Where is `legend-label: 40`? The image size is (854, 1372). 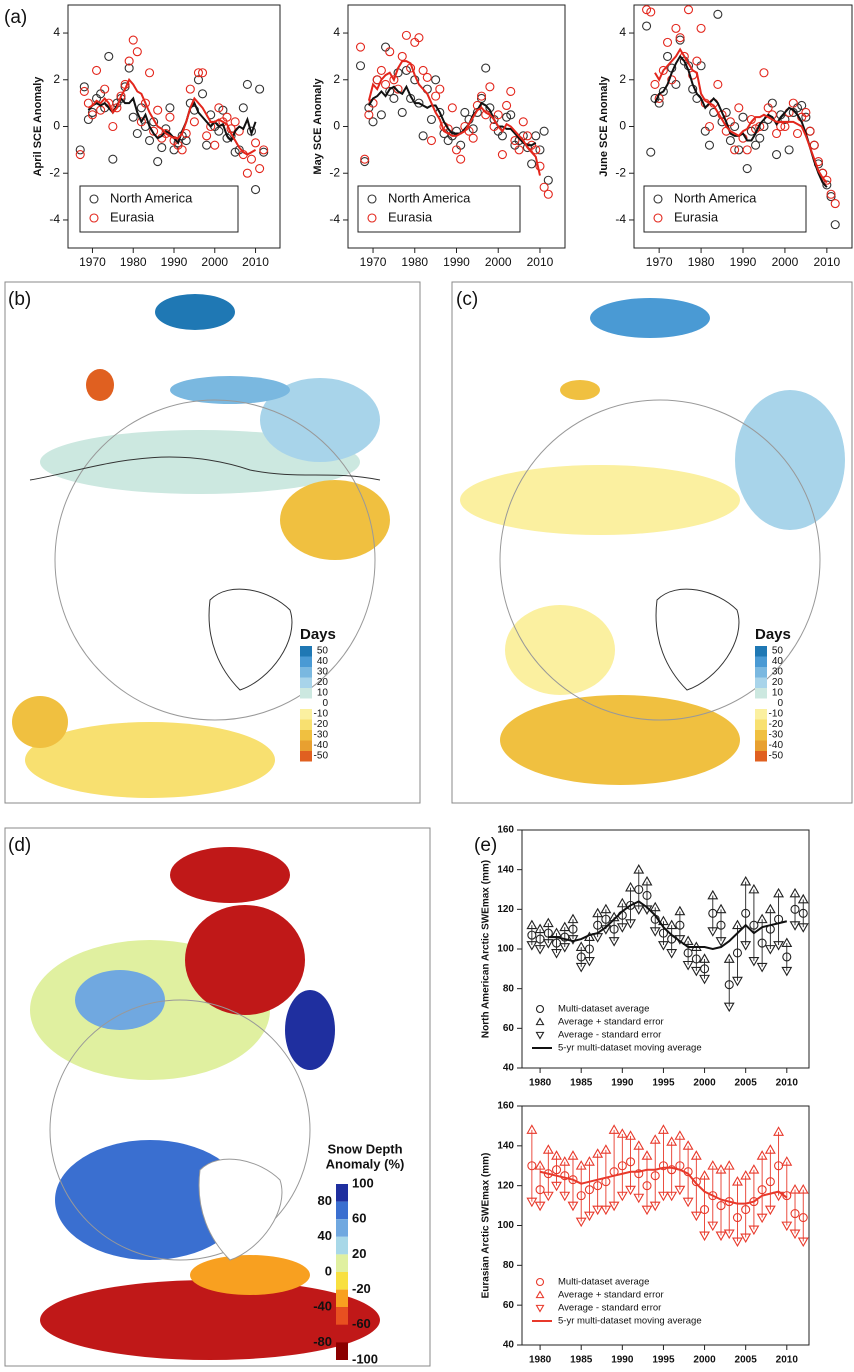
legend-label: 40 is located at coordinates (778, 661).